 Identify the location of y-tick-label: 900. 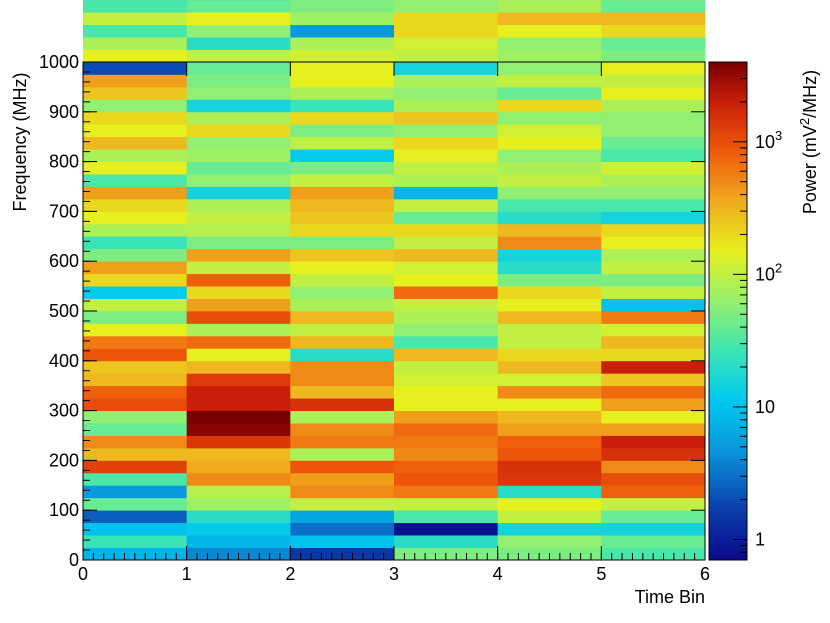
(64, 112).